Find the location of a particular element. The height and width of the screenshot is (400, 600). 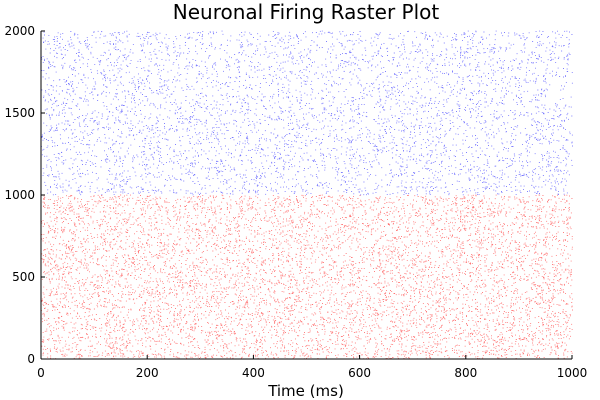

x-axis: 0 200 400 600 800 1000 is located at coordinates (312, 367).